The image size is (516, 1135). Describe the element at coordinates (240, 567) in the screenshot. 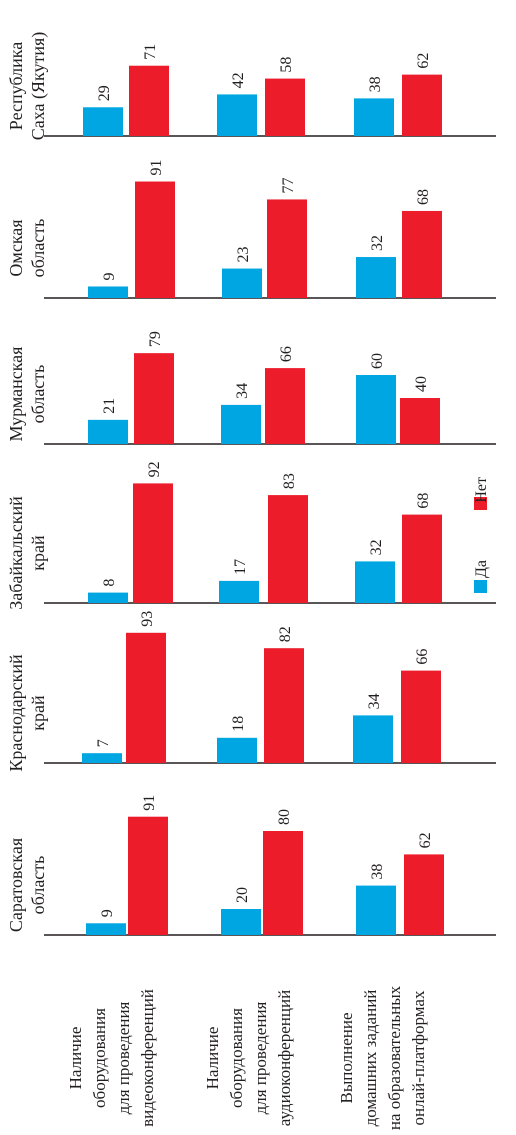

I see `data-label: 17` at that location.